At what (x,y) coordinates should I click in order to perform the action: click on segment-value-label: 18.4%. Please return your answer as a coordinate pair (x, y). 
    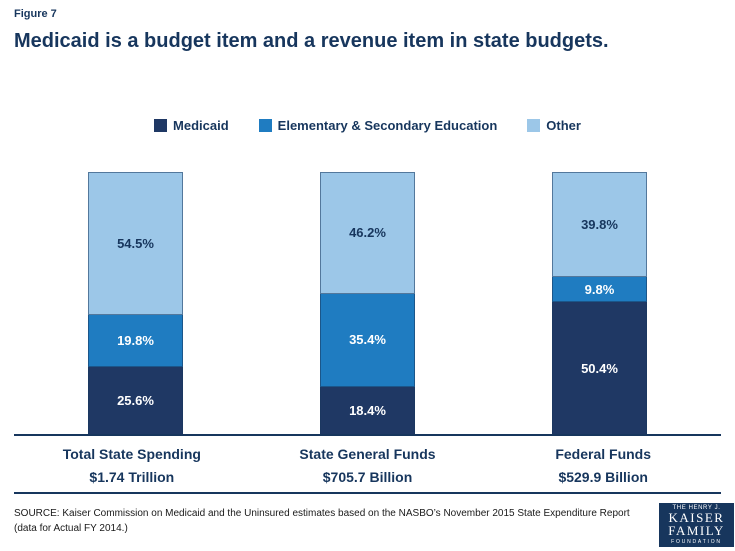
    Looking at the image, I should click on (367, 410).